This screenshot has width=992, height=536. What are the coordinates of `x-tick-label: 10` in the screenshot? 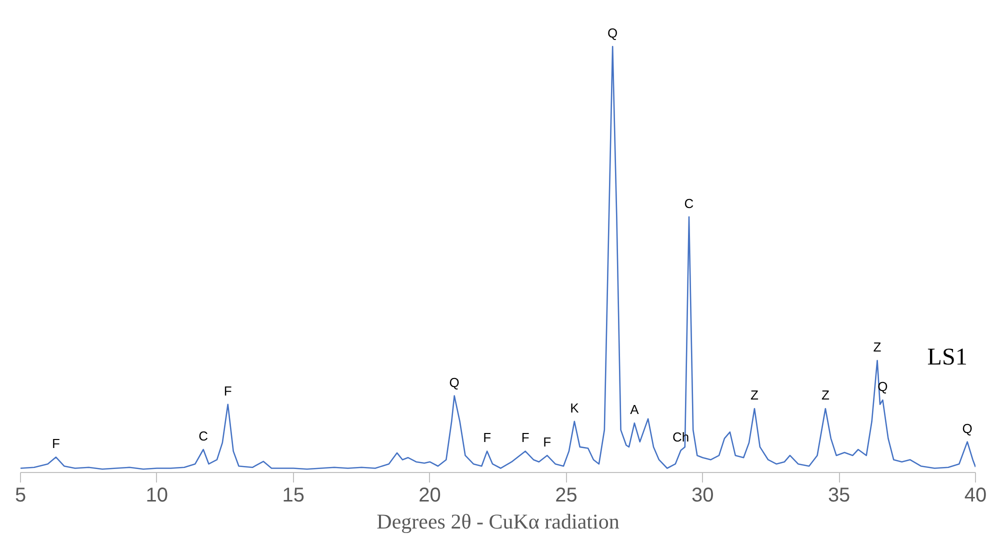 It's located at (157, 495).